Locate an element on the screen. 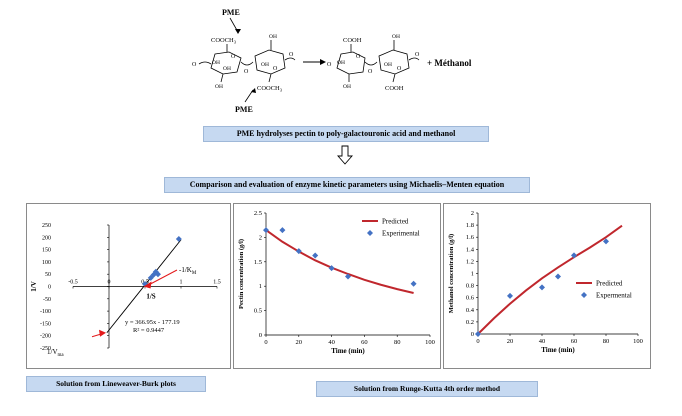 This screenshot has width=682, height=416. y-tick-label: -200 is located at coordinates (45, 337).